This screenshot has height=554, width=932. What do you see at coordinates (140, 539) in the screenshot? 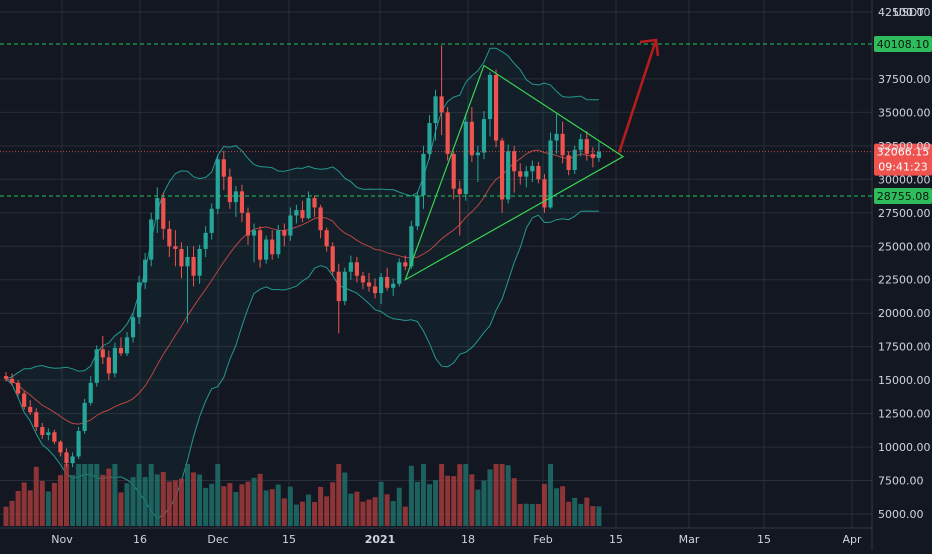
I see `time-tick-label: 16` at bounding box center [140, 539].